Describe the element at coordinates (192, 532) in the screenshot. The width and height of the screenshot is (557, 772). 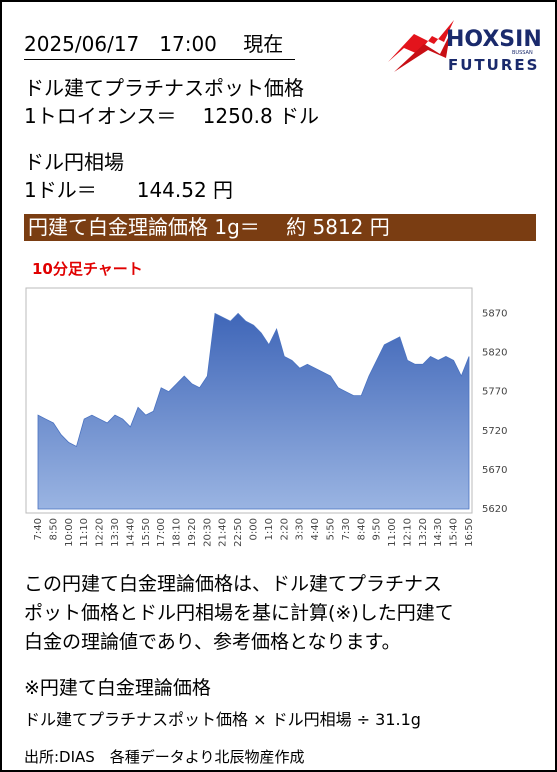
I see `x-tick-label: 19:20` at that location.